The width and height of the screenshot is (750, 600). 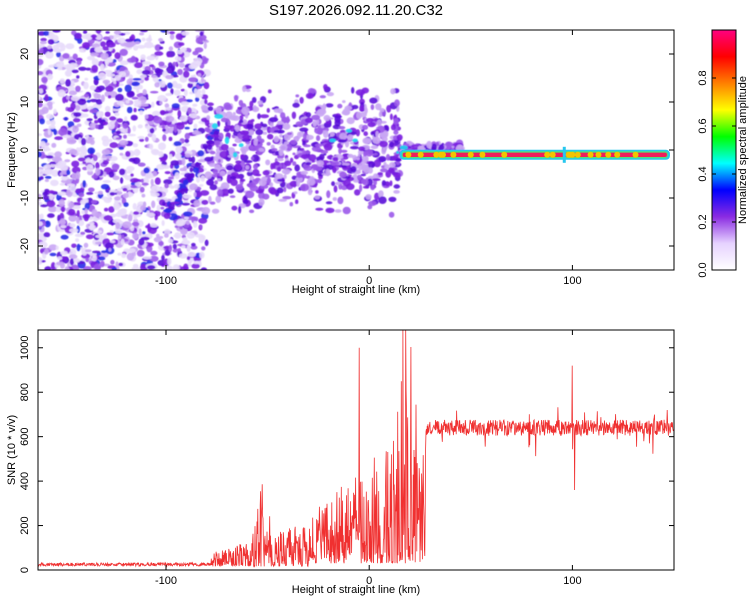 What do you see at coordinates (356, 10) in the screenshot?
I see `figure-title: S197.2026.092.11.20.C32` at bounding box center [356, 10].